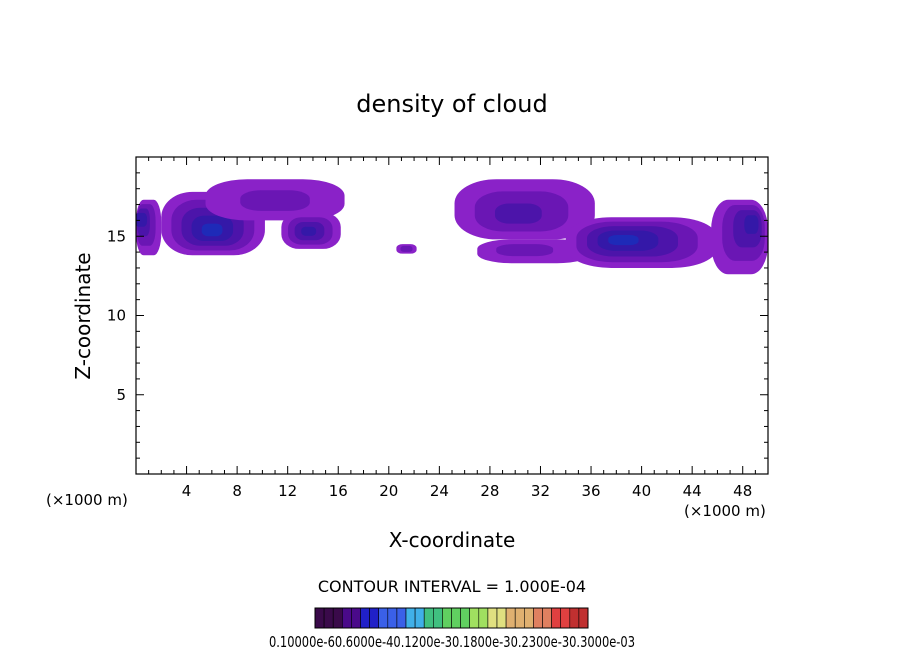 This screenshot has height=654, width=904. Describe the element at coordinates (237, 491) in the screenshot. I see `x-tick-label: 8` at that location.